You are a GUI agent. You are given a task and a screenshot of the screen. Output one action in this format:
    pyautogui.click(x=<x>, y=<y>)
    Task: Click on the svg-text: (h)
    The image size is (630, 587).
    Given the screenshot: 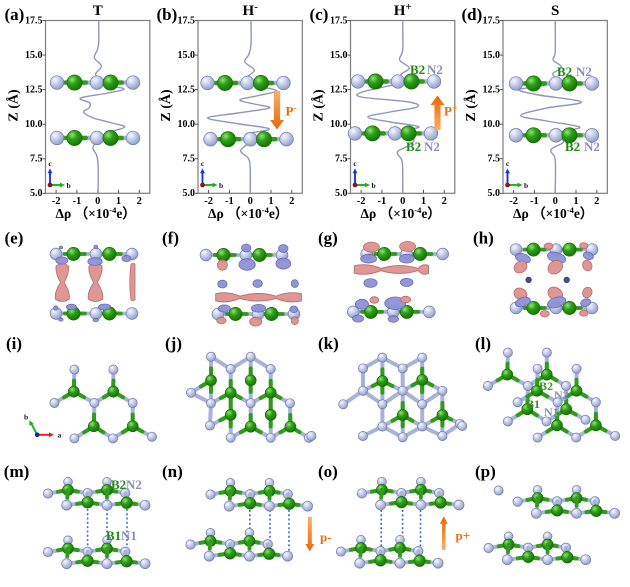 What is the action you would take?
    pyautogui.click(x=483, y=238)
    